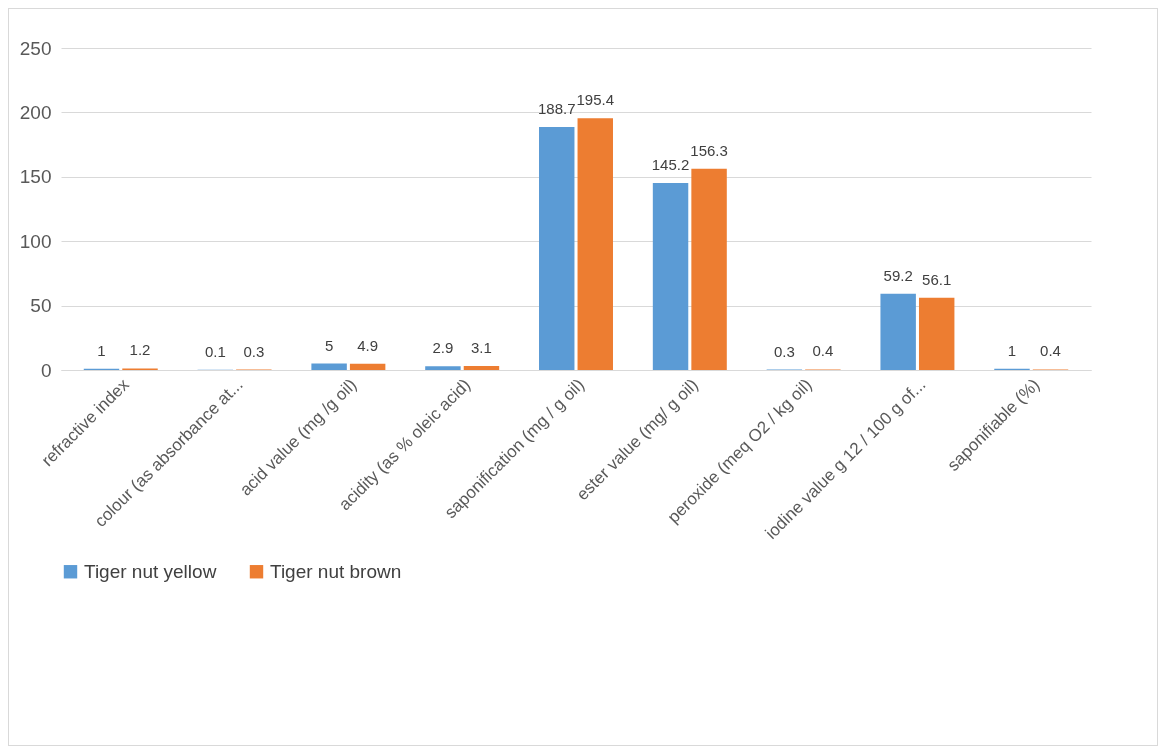 Image resolution: width=1168 pixels, height=756 pixels. What do you see at coordinates (35, 112) in the screenshot?
I see `y-tick-label: 200` at bounding box center [35, 112].